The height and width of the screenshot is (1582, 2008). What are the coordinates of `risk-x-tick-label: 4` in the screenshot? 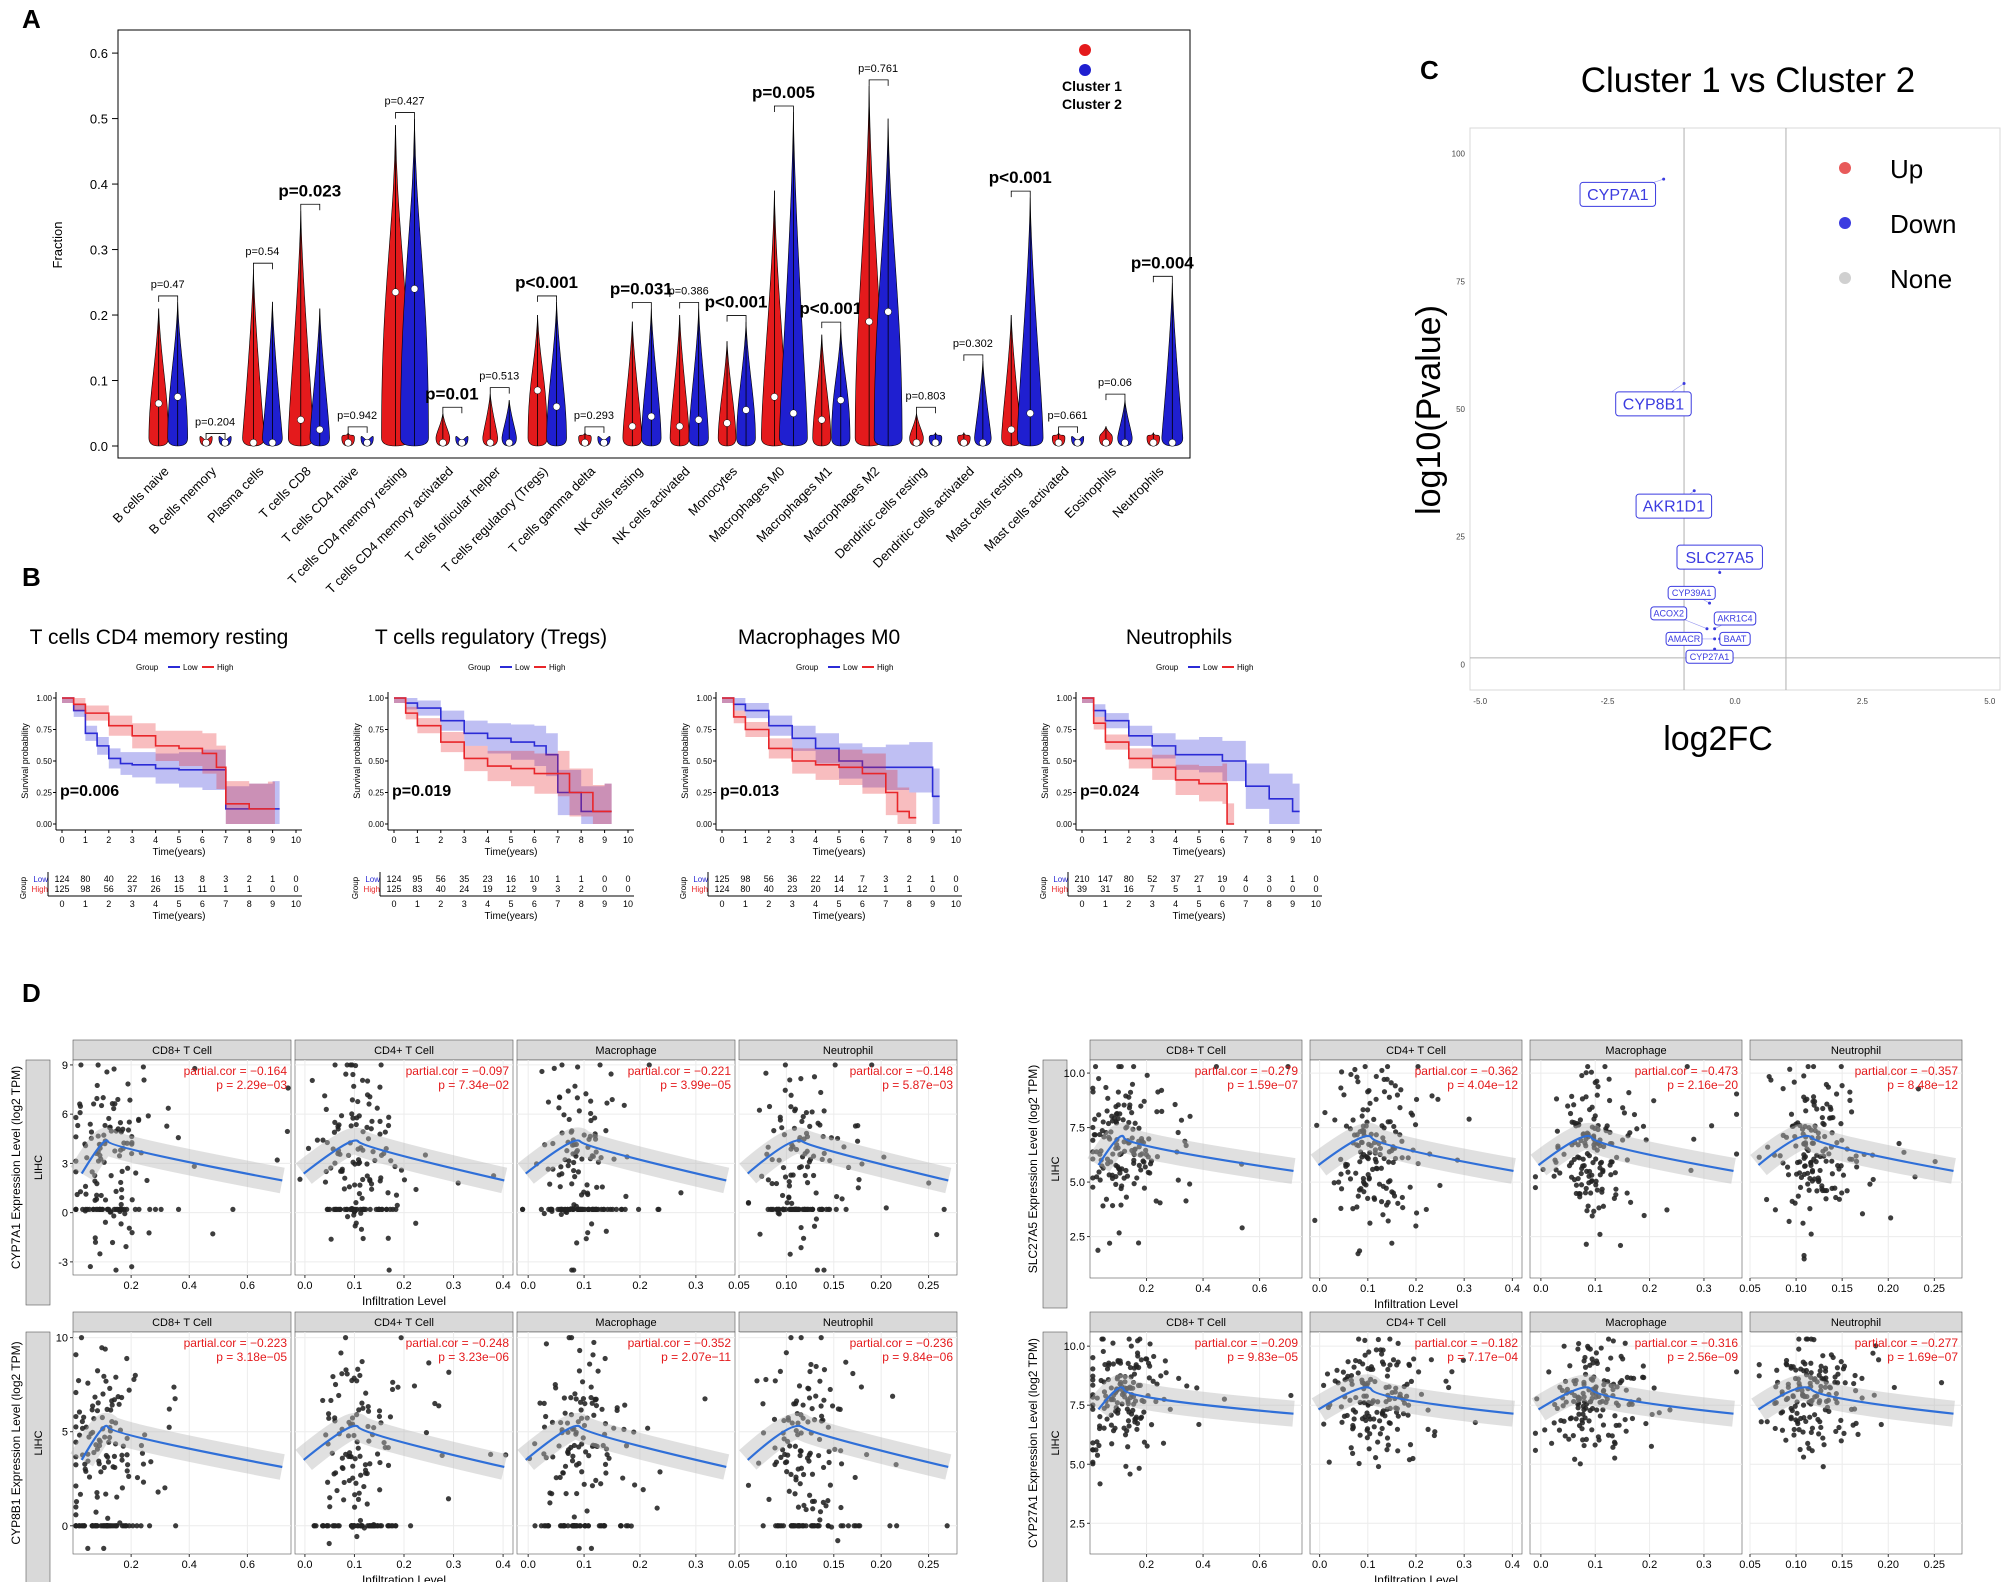 It's located at (155, 904).